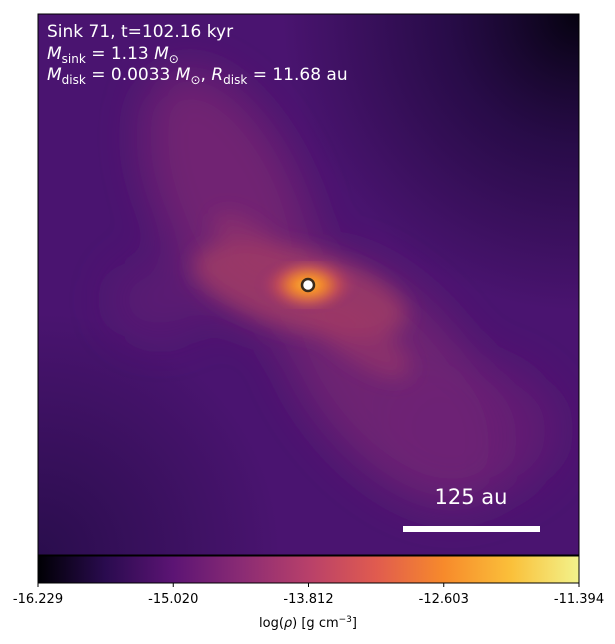  Describe the element at coordinates (471, 529) in the screenshot. I see `scale-bar-line` at that location.